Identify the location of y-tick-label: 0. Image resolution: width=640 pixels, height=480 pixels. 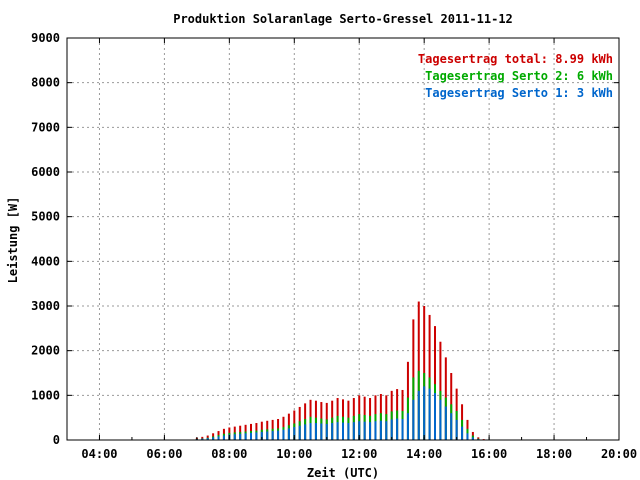
(56, 440).